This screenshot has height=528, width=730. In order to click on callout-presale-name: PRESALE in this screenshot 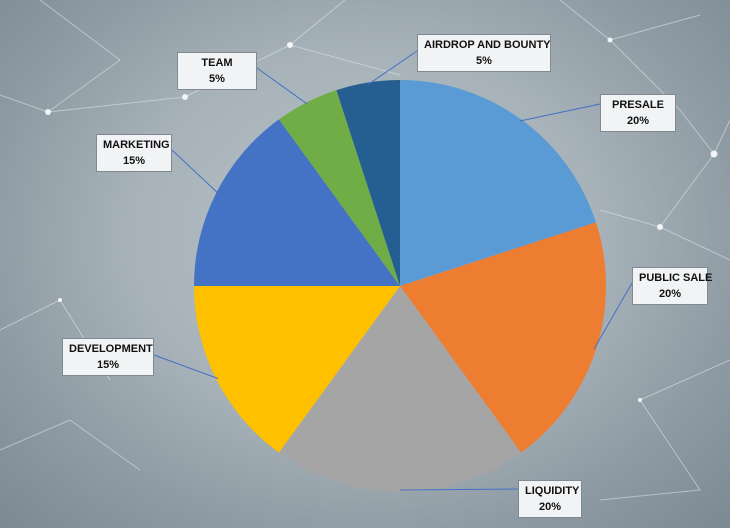, I will do `click(638, 105)`.